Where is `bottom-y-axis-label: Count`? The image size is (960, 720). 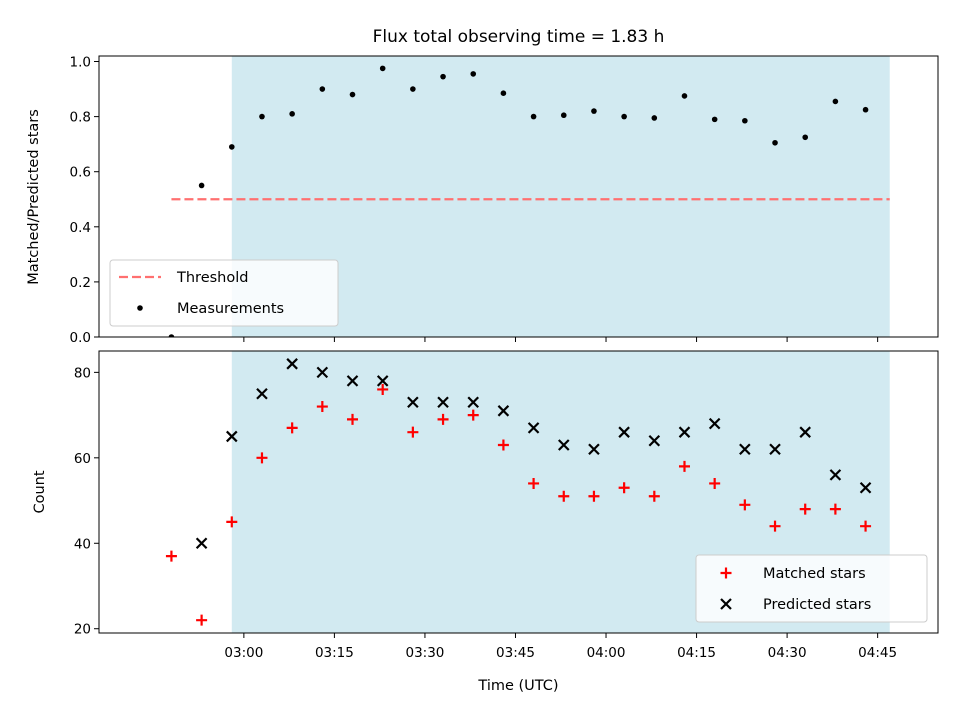
bottom-y-axis-label: Count is located at coordinates (40, 491).